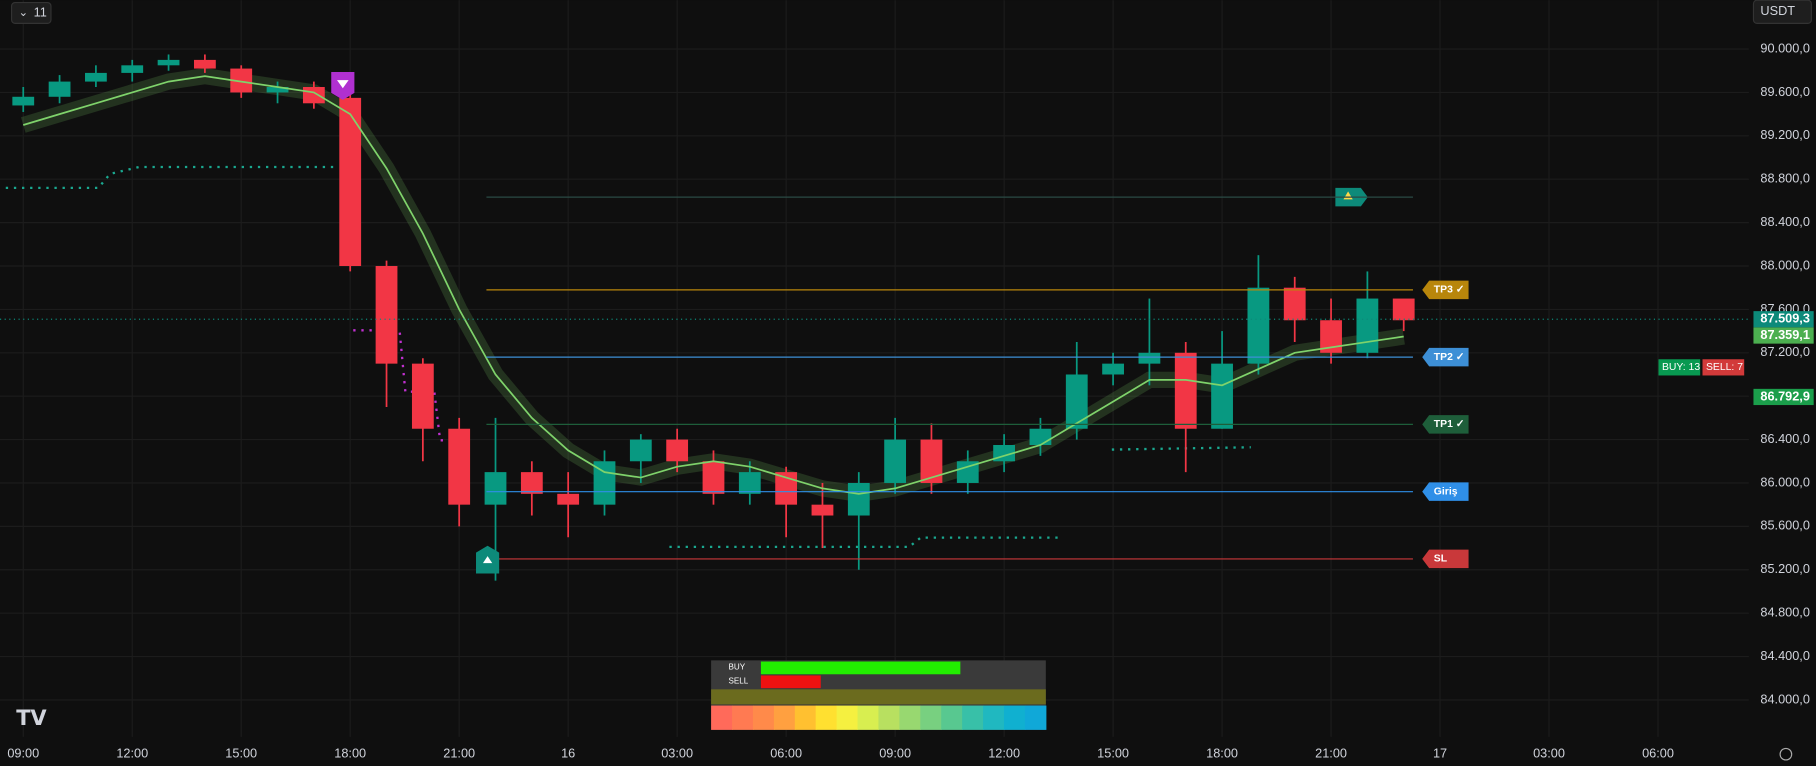 Image resolution: width=1816 pixels, height=766 pixels. Describe the element at coordinates (24, 13) in the screenshot. I see `chevron: ⌄` at that location.